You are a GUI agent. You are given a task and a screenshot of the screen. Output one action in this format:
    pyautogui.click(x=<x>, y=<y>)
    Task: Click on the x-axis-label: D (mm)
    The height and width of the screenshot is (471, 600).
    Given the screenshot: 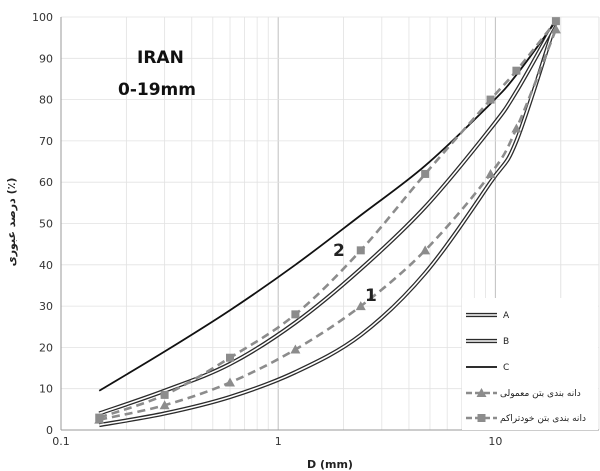 What is the action you would take?
    pyautogui.click(x=330, y=464)
    